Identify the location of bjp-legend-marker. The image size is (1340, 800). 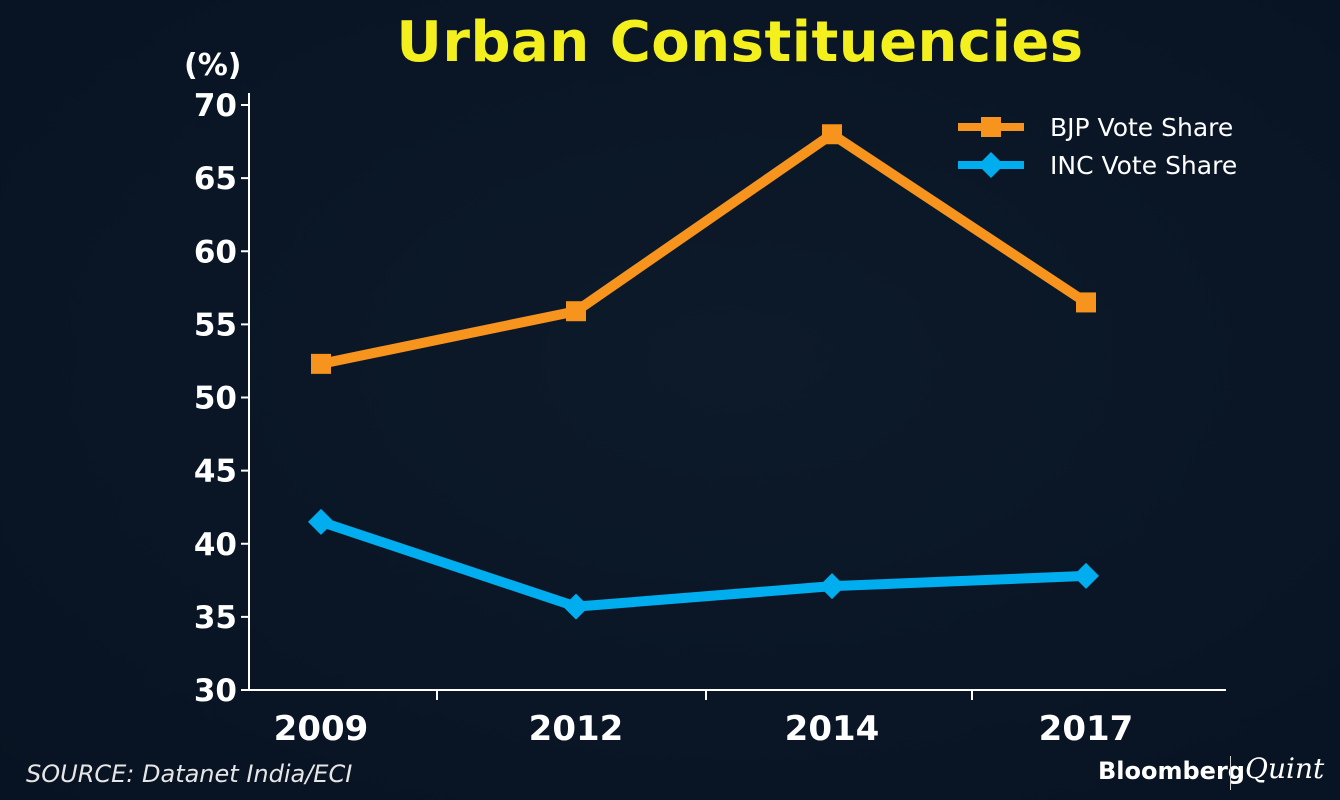
(991, 127).